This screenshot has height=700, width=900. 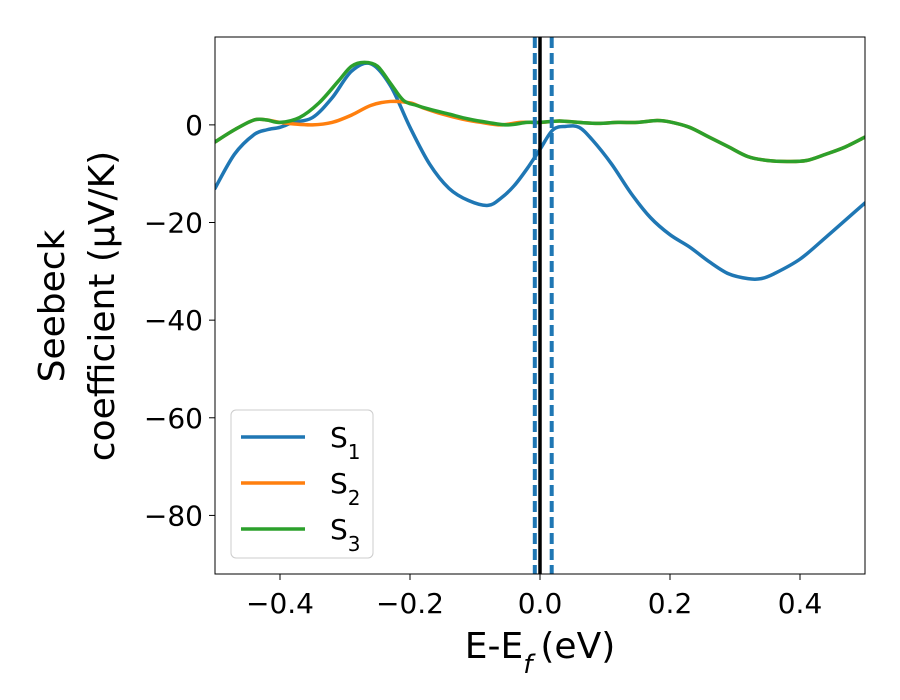 What do you see at coordinates (173, 418) in the screenshot?
I see `y-tick-label: −60` at bounding box center [173, 418].